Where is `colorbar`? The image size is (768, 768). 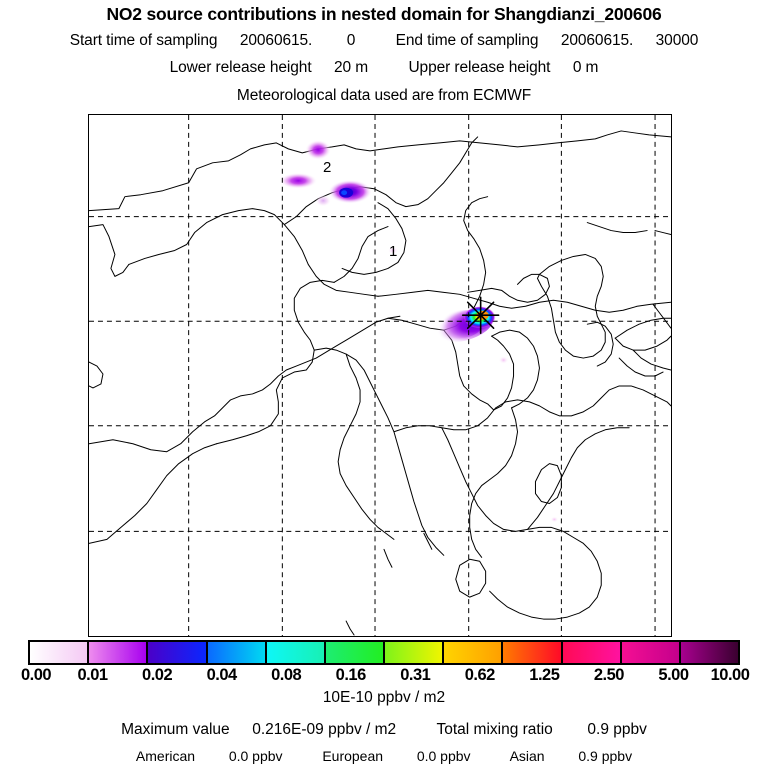 colorbar is located at coordinates (384, 652).